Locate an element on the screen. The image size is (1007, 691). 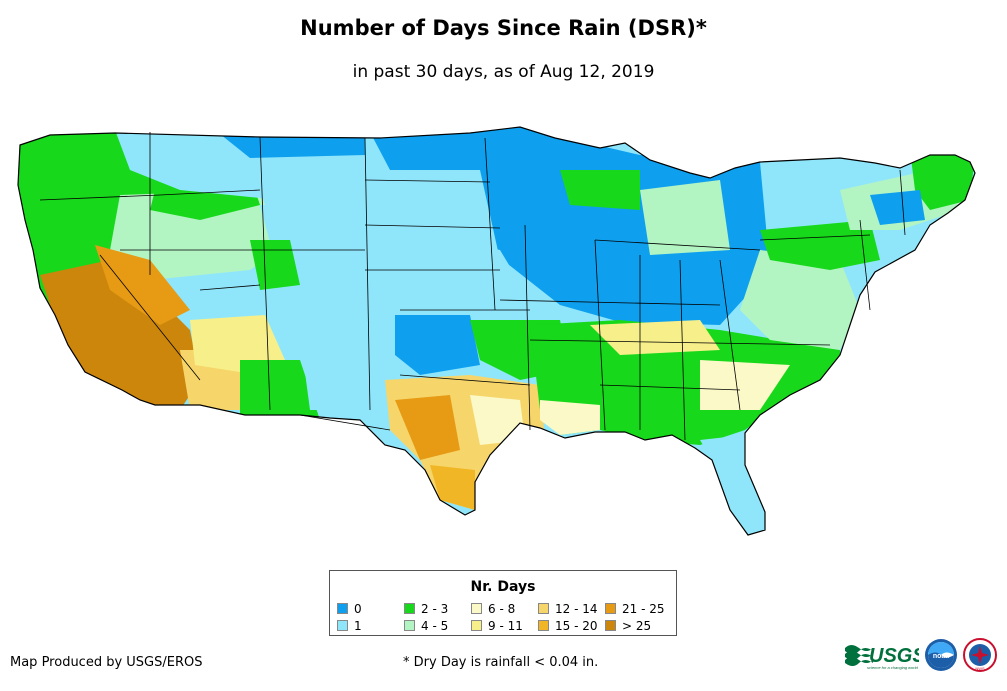
region-west-texas-orange is located at coordinates (427, 427).